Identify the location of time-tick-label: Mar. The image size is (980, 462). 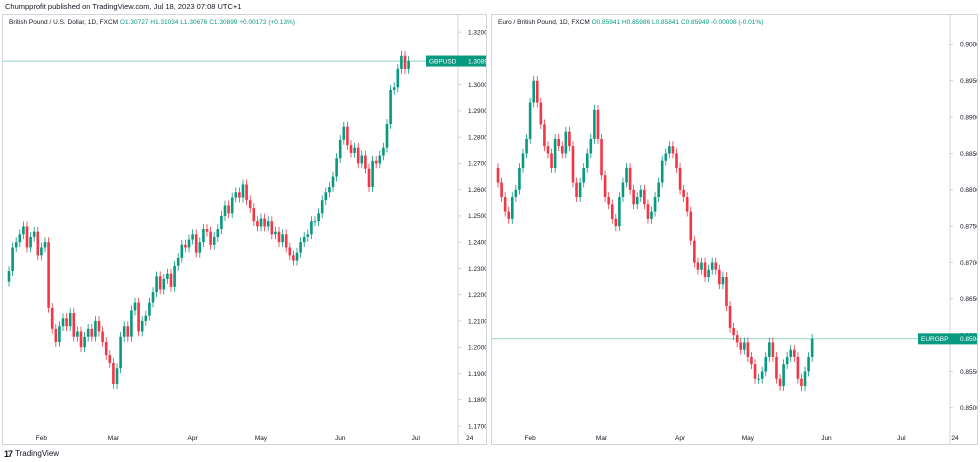
(114, 438).